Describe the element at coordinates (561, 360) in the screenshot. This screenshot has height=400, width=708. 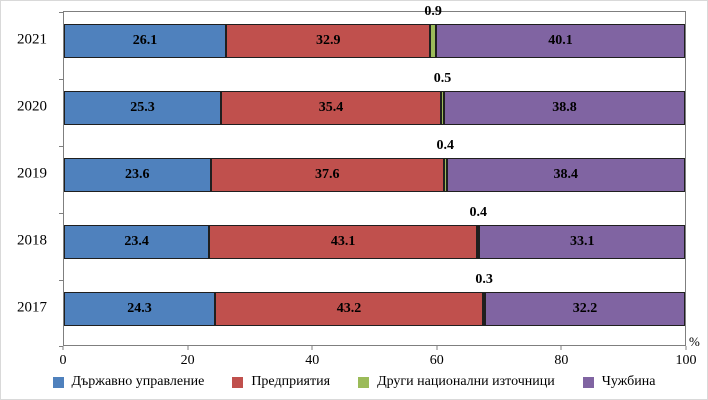
I see `x-tick-label: 80` at that location.